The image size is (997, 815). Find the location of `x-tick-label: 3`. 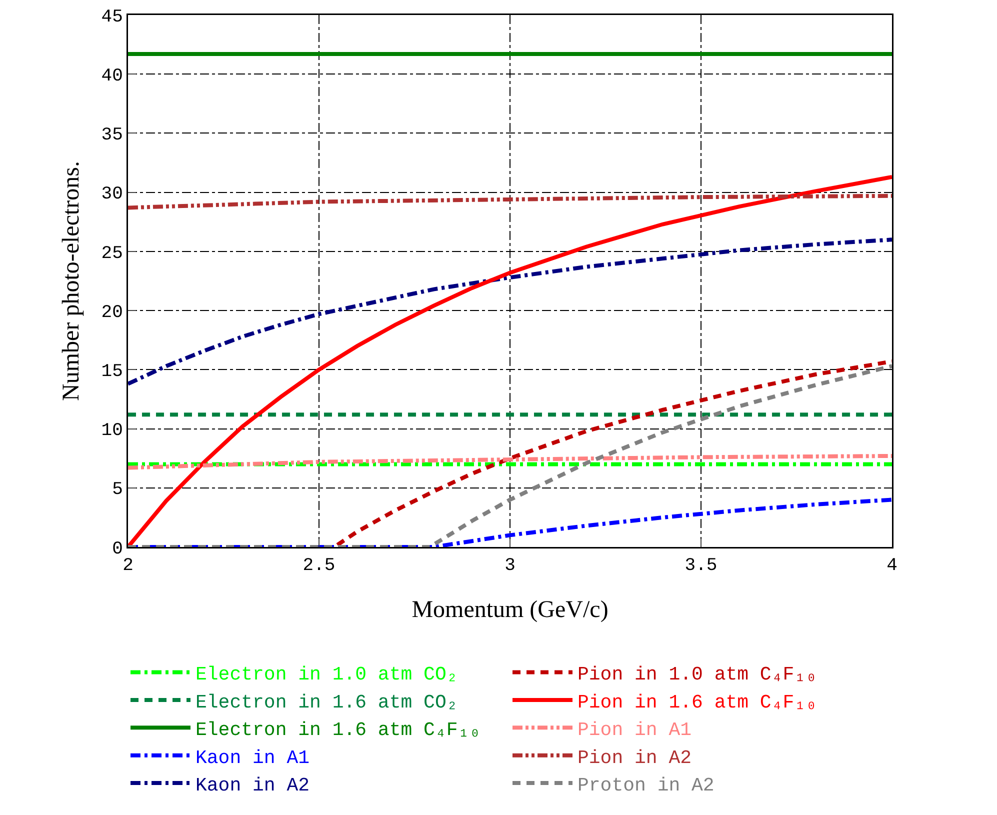

x-tick-label: 3 is located at coordinates (510, 566).